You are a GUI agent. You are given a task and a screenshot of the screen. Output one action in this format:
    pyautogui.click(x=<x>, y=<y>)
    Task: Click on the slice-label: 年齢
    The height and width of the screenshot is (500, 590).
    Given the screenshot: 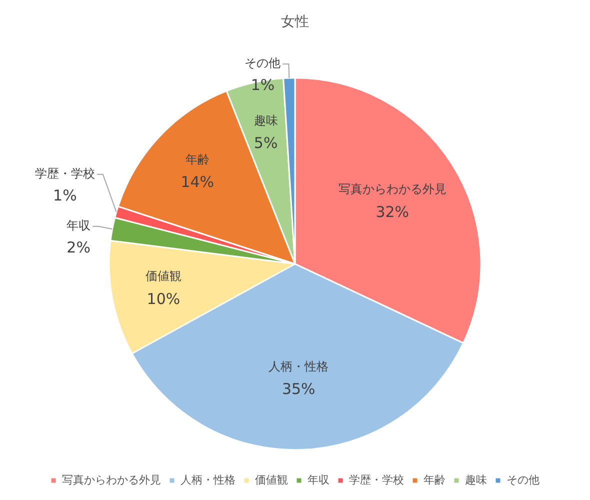 What is the action you would take?
    pyautogui.click(x=197, y=159)
    